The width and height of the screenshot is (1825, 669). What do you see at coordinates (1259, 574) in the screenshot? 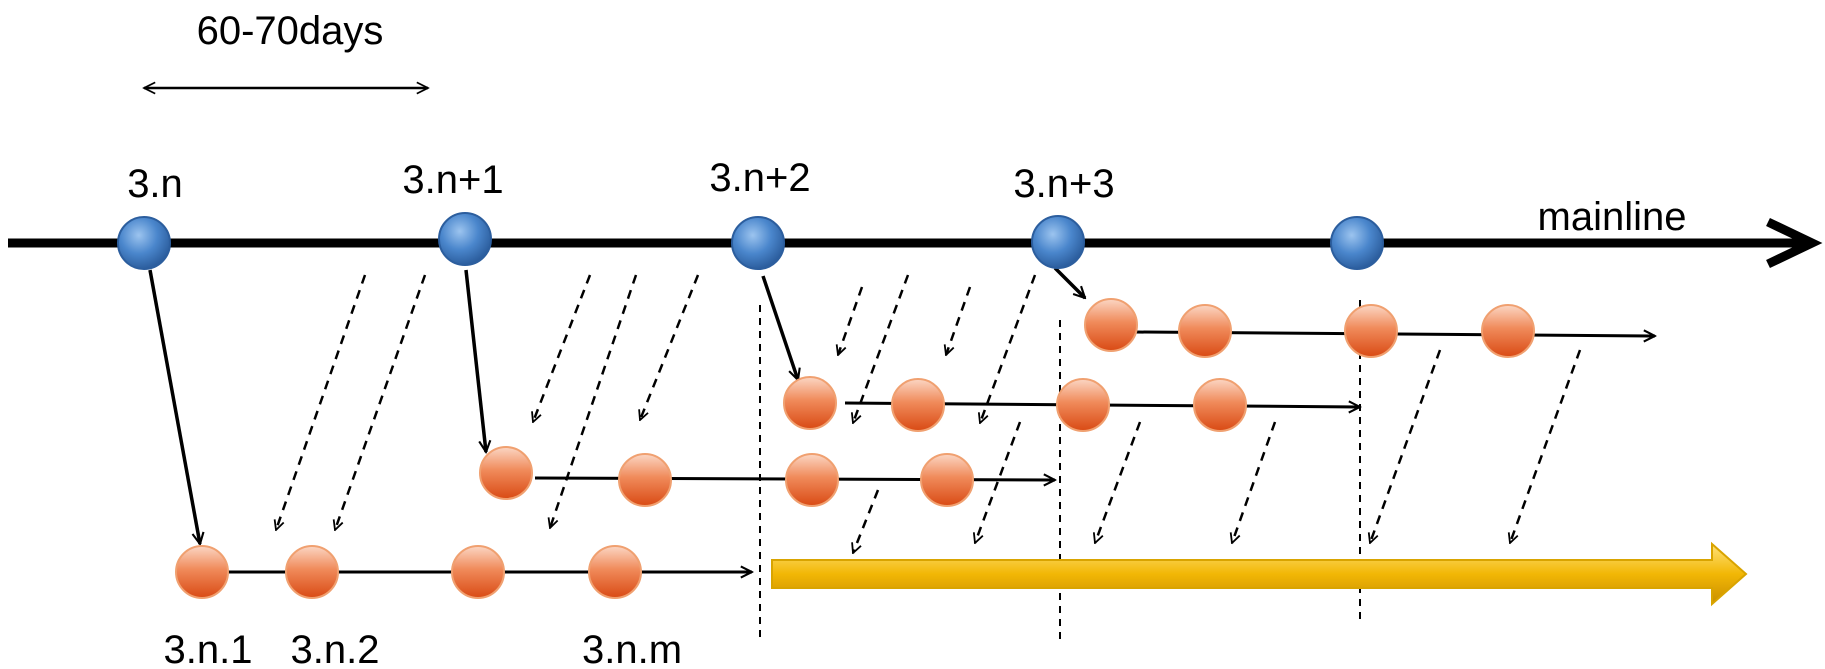
I see `support-period-arrow` at bounding box center [1259, 574].